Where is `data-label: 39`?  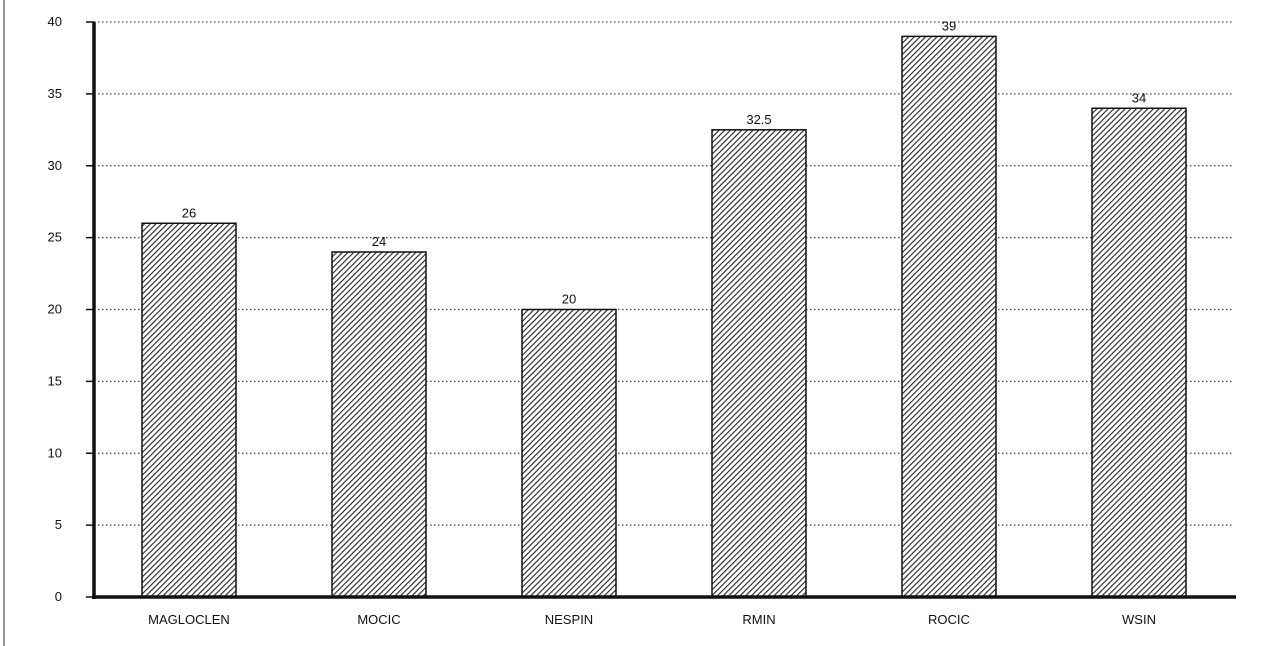 data-label: 39 is located at coordinates (949, 25).